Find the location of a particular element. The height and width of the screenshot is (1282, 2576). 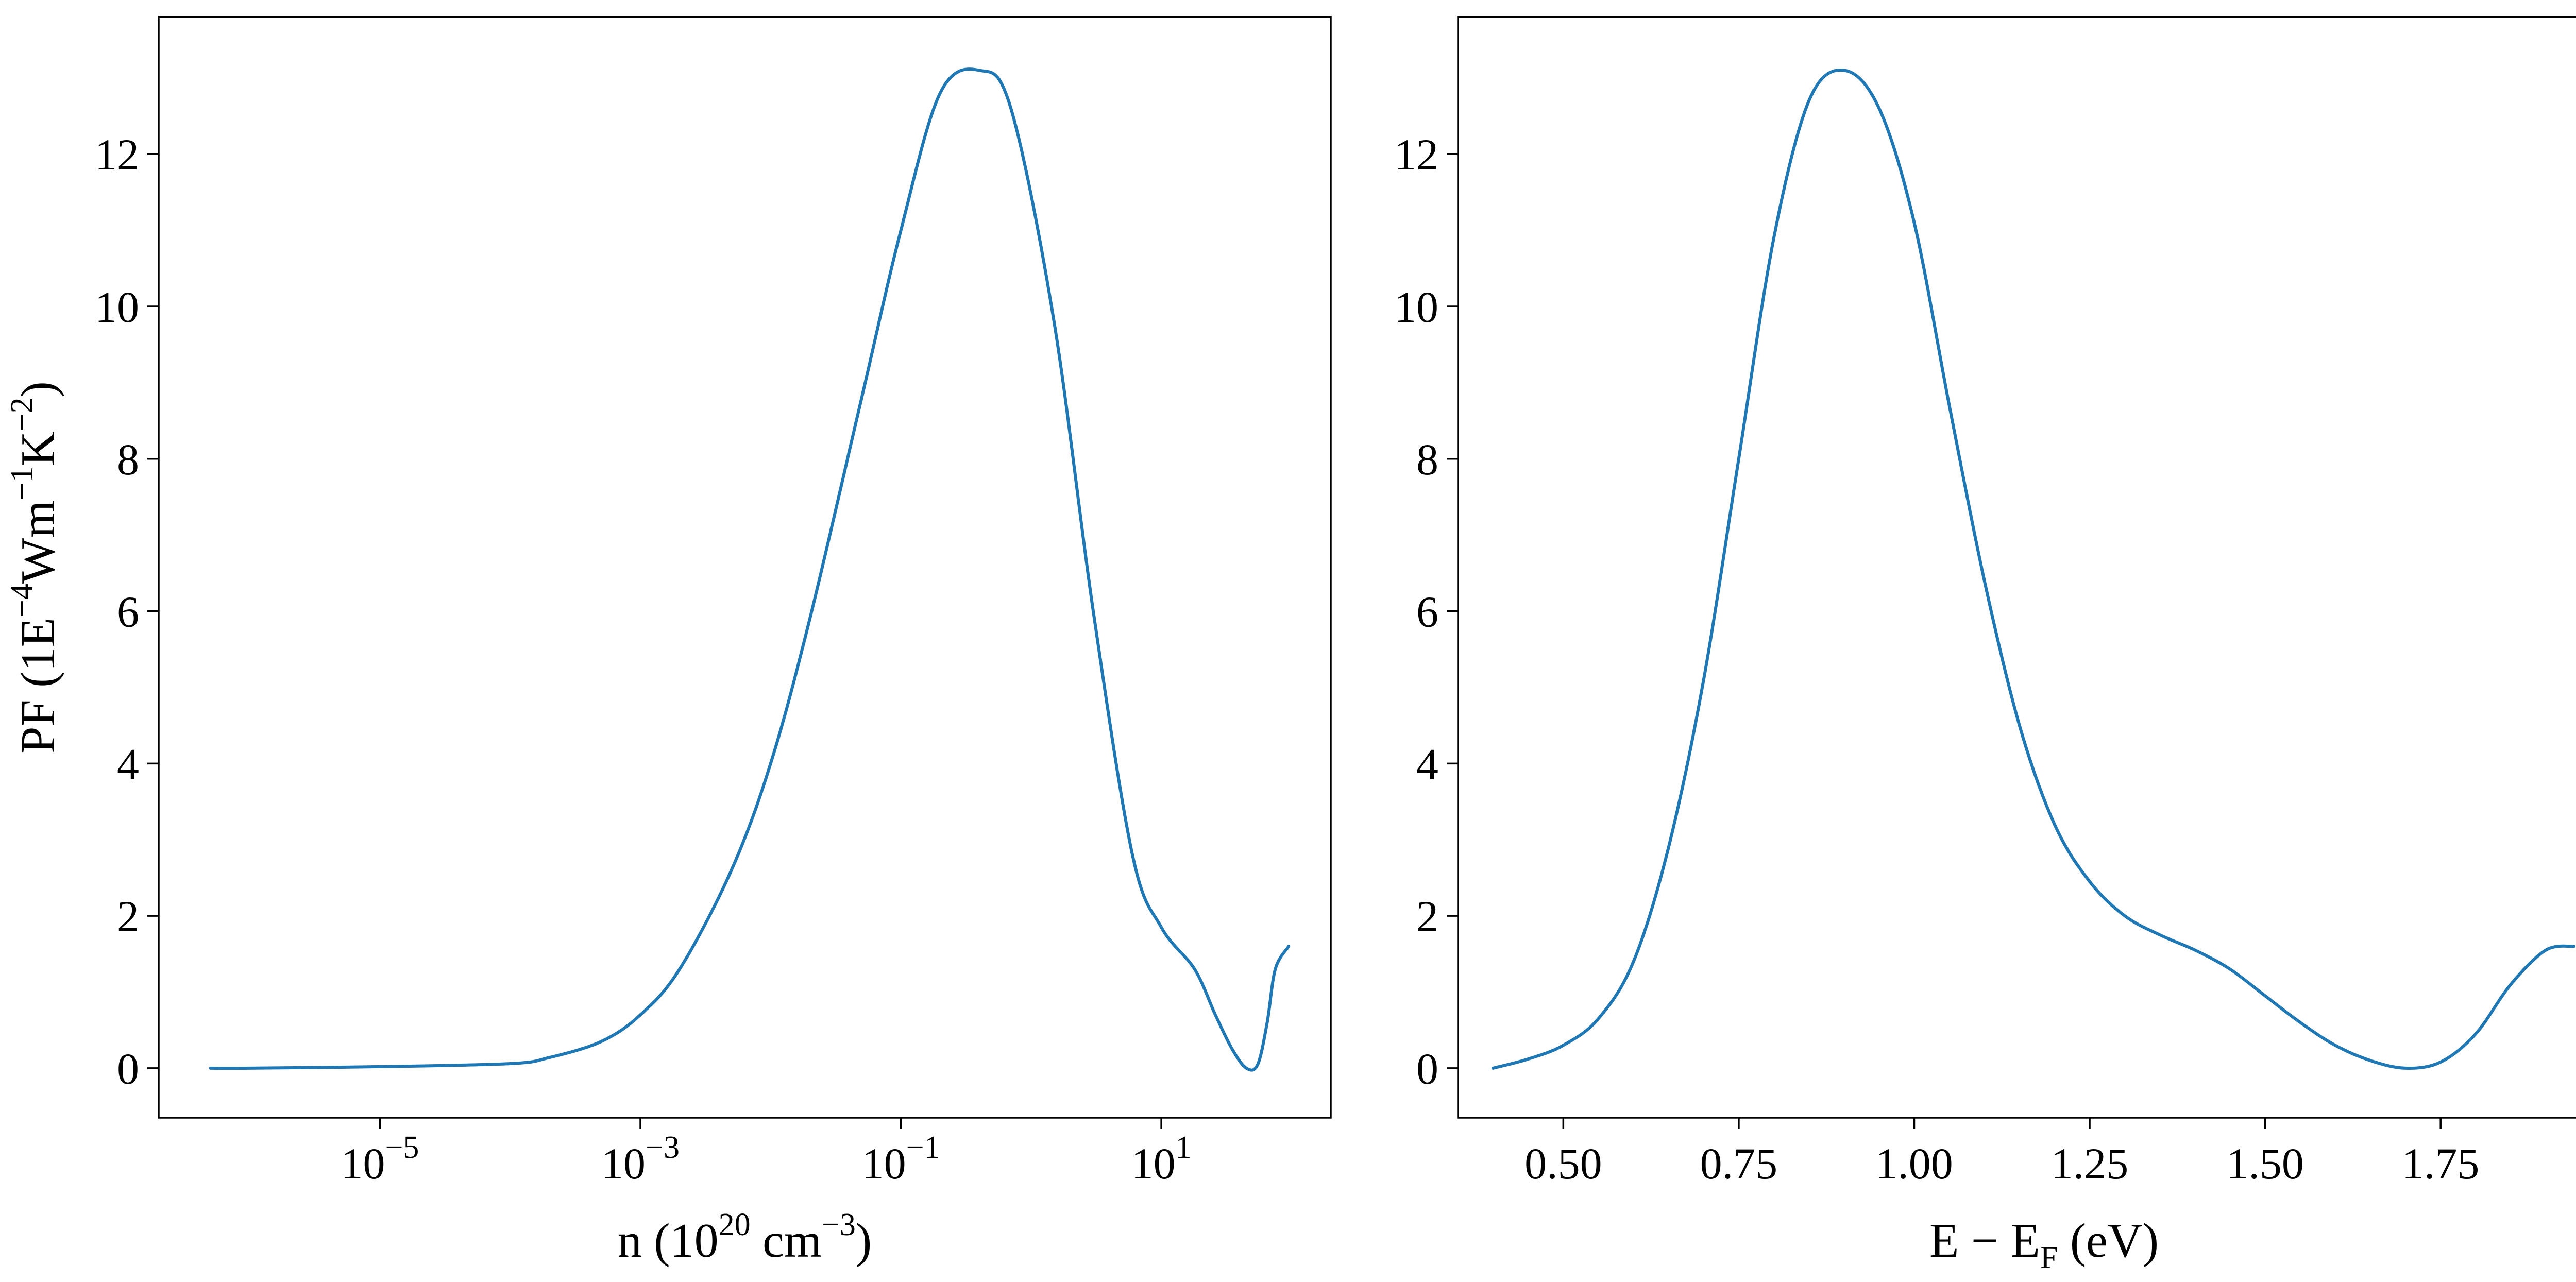

left-y-tick-label-2: 4 is located at coordinates (128, 764).